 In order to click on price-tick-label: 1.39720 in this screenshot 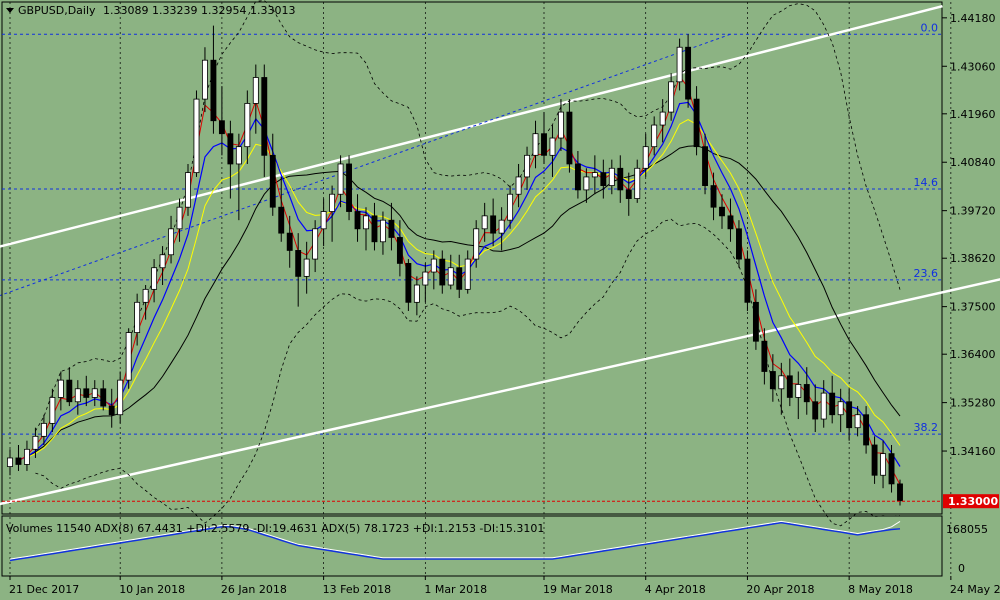, I will do `click(973, 211)`.